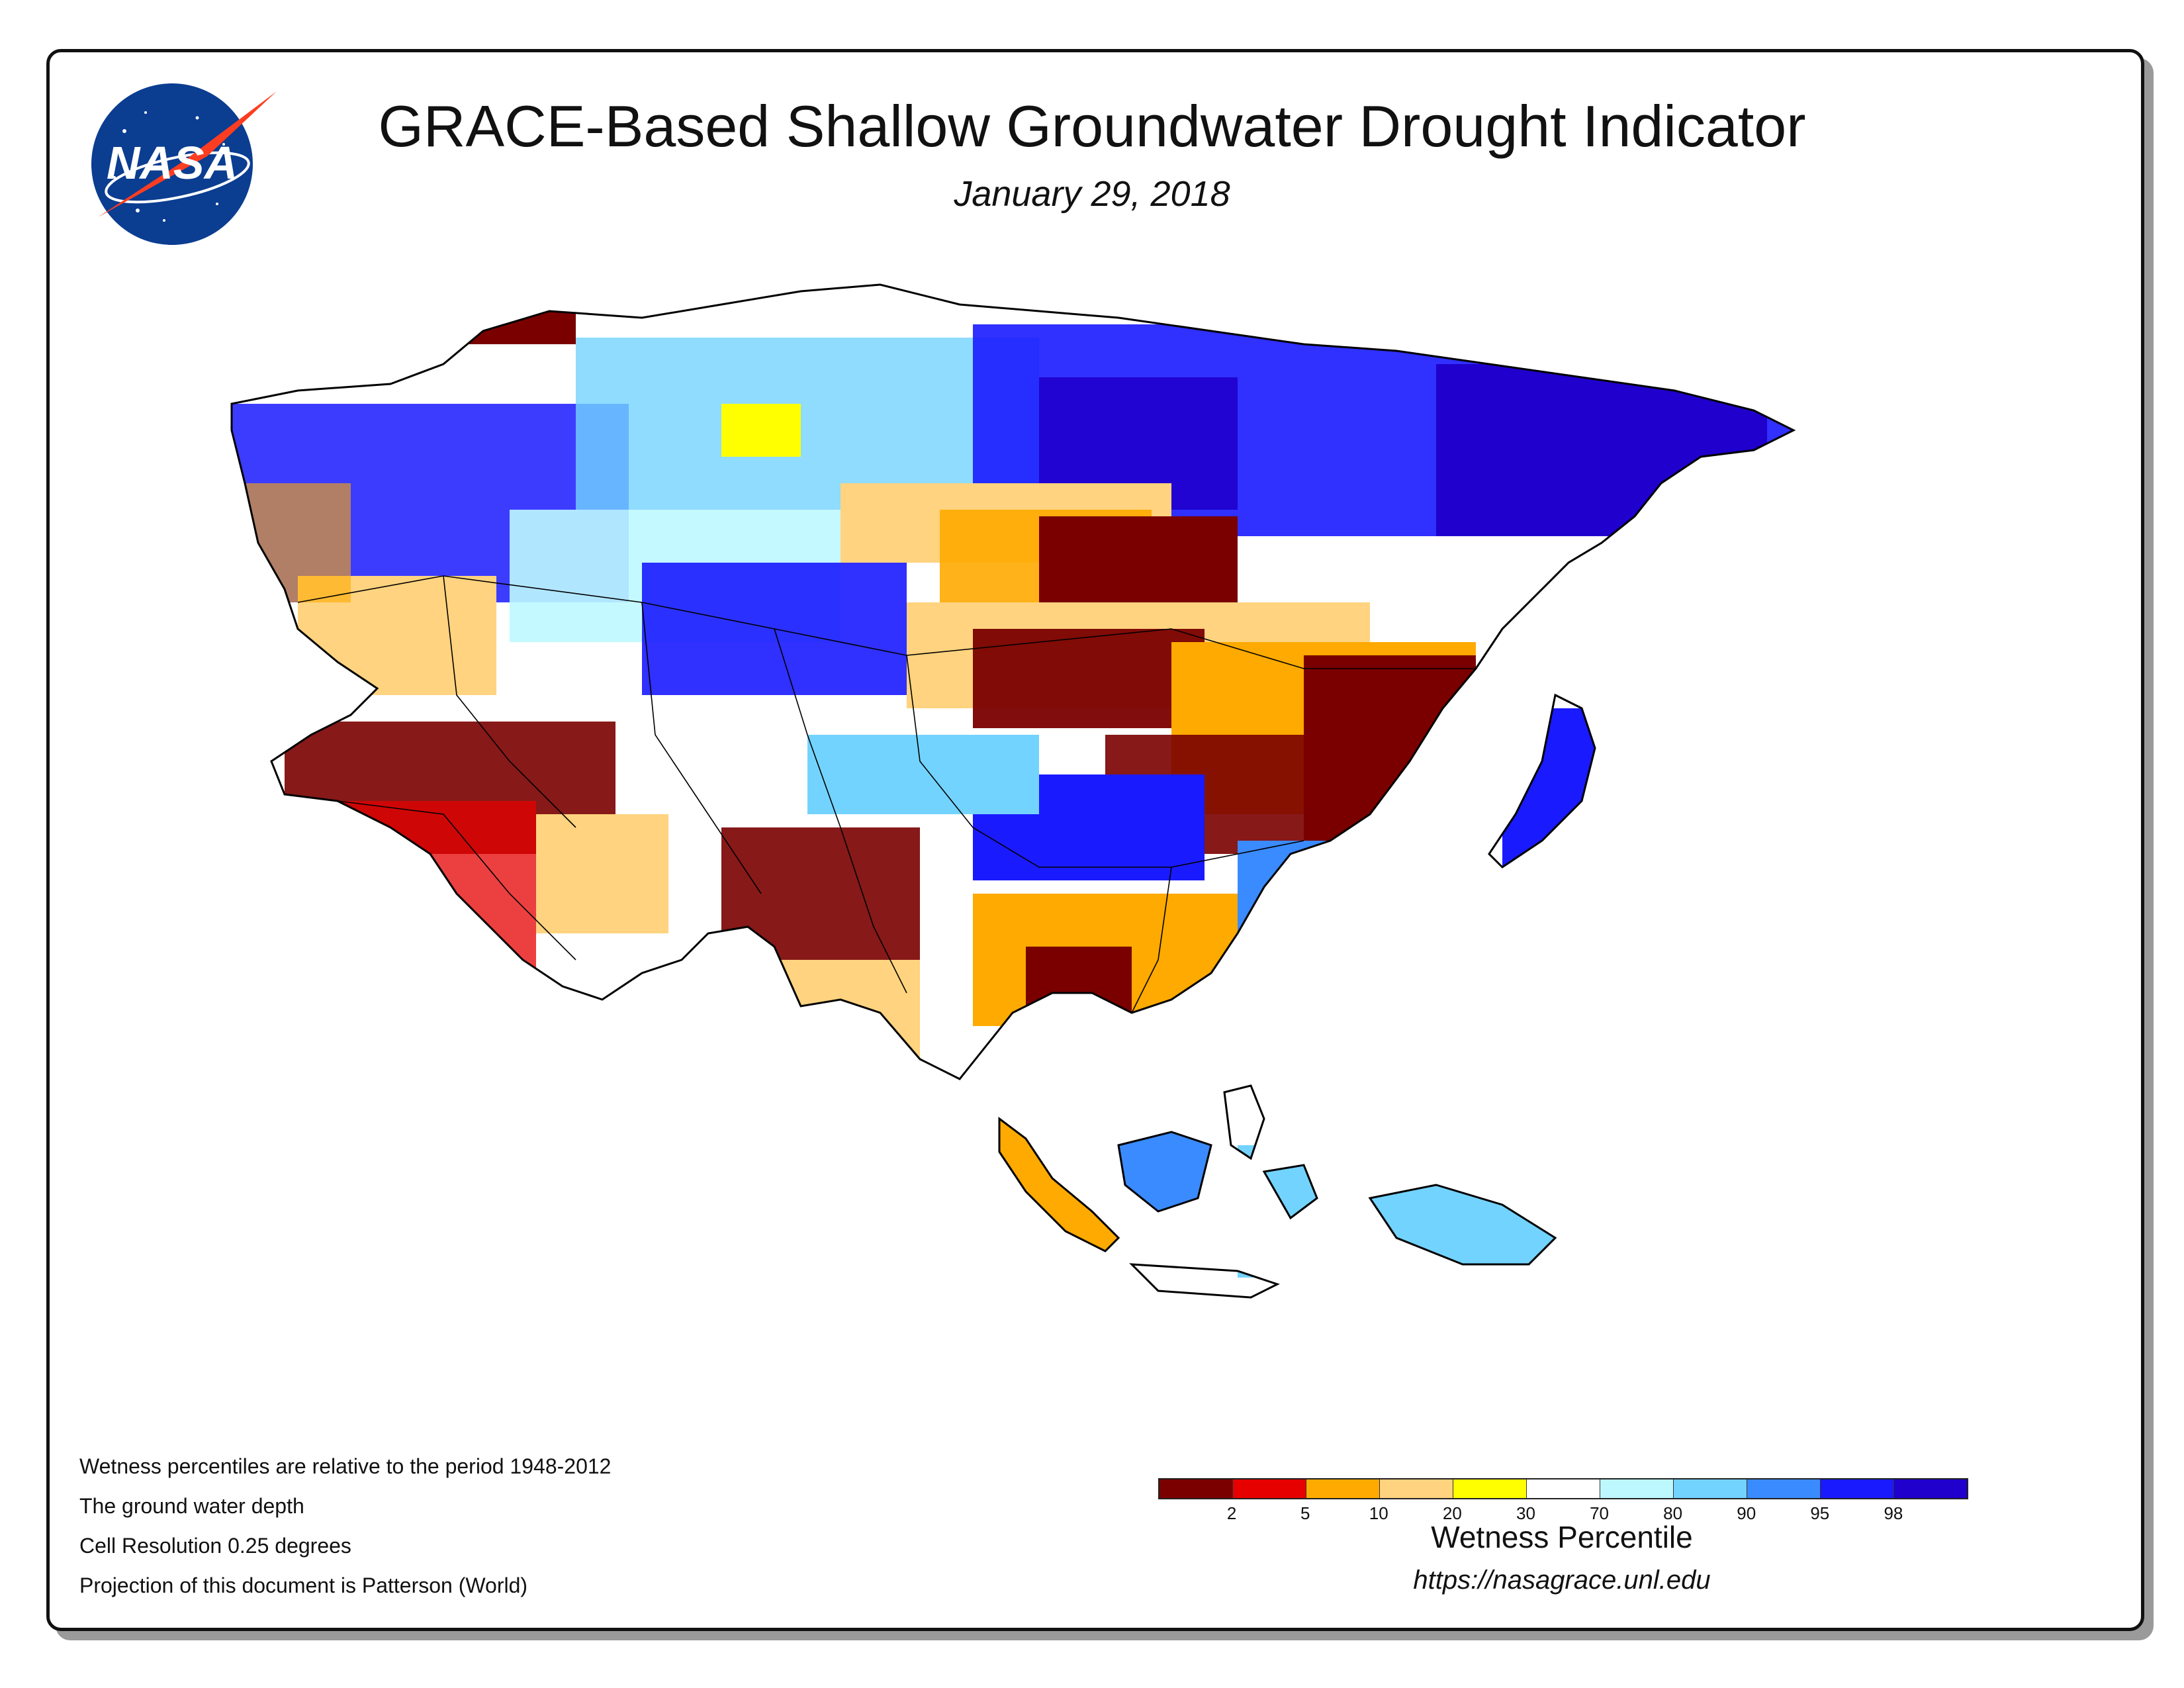 The height and width of the screenshot is (1688, 2184). Describe the element at coordinates (1092, 194) in the screenshot. I see `map-date: January 29, 2018` at that location.